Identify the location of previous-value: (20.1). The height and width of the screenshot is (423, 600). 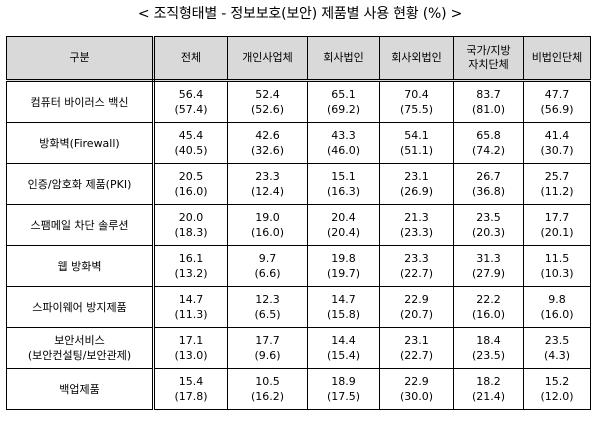
(557, 232).